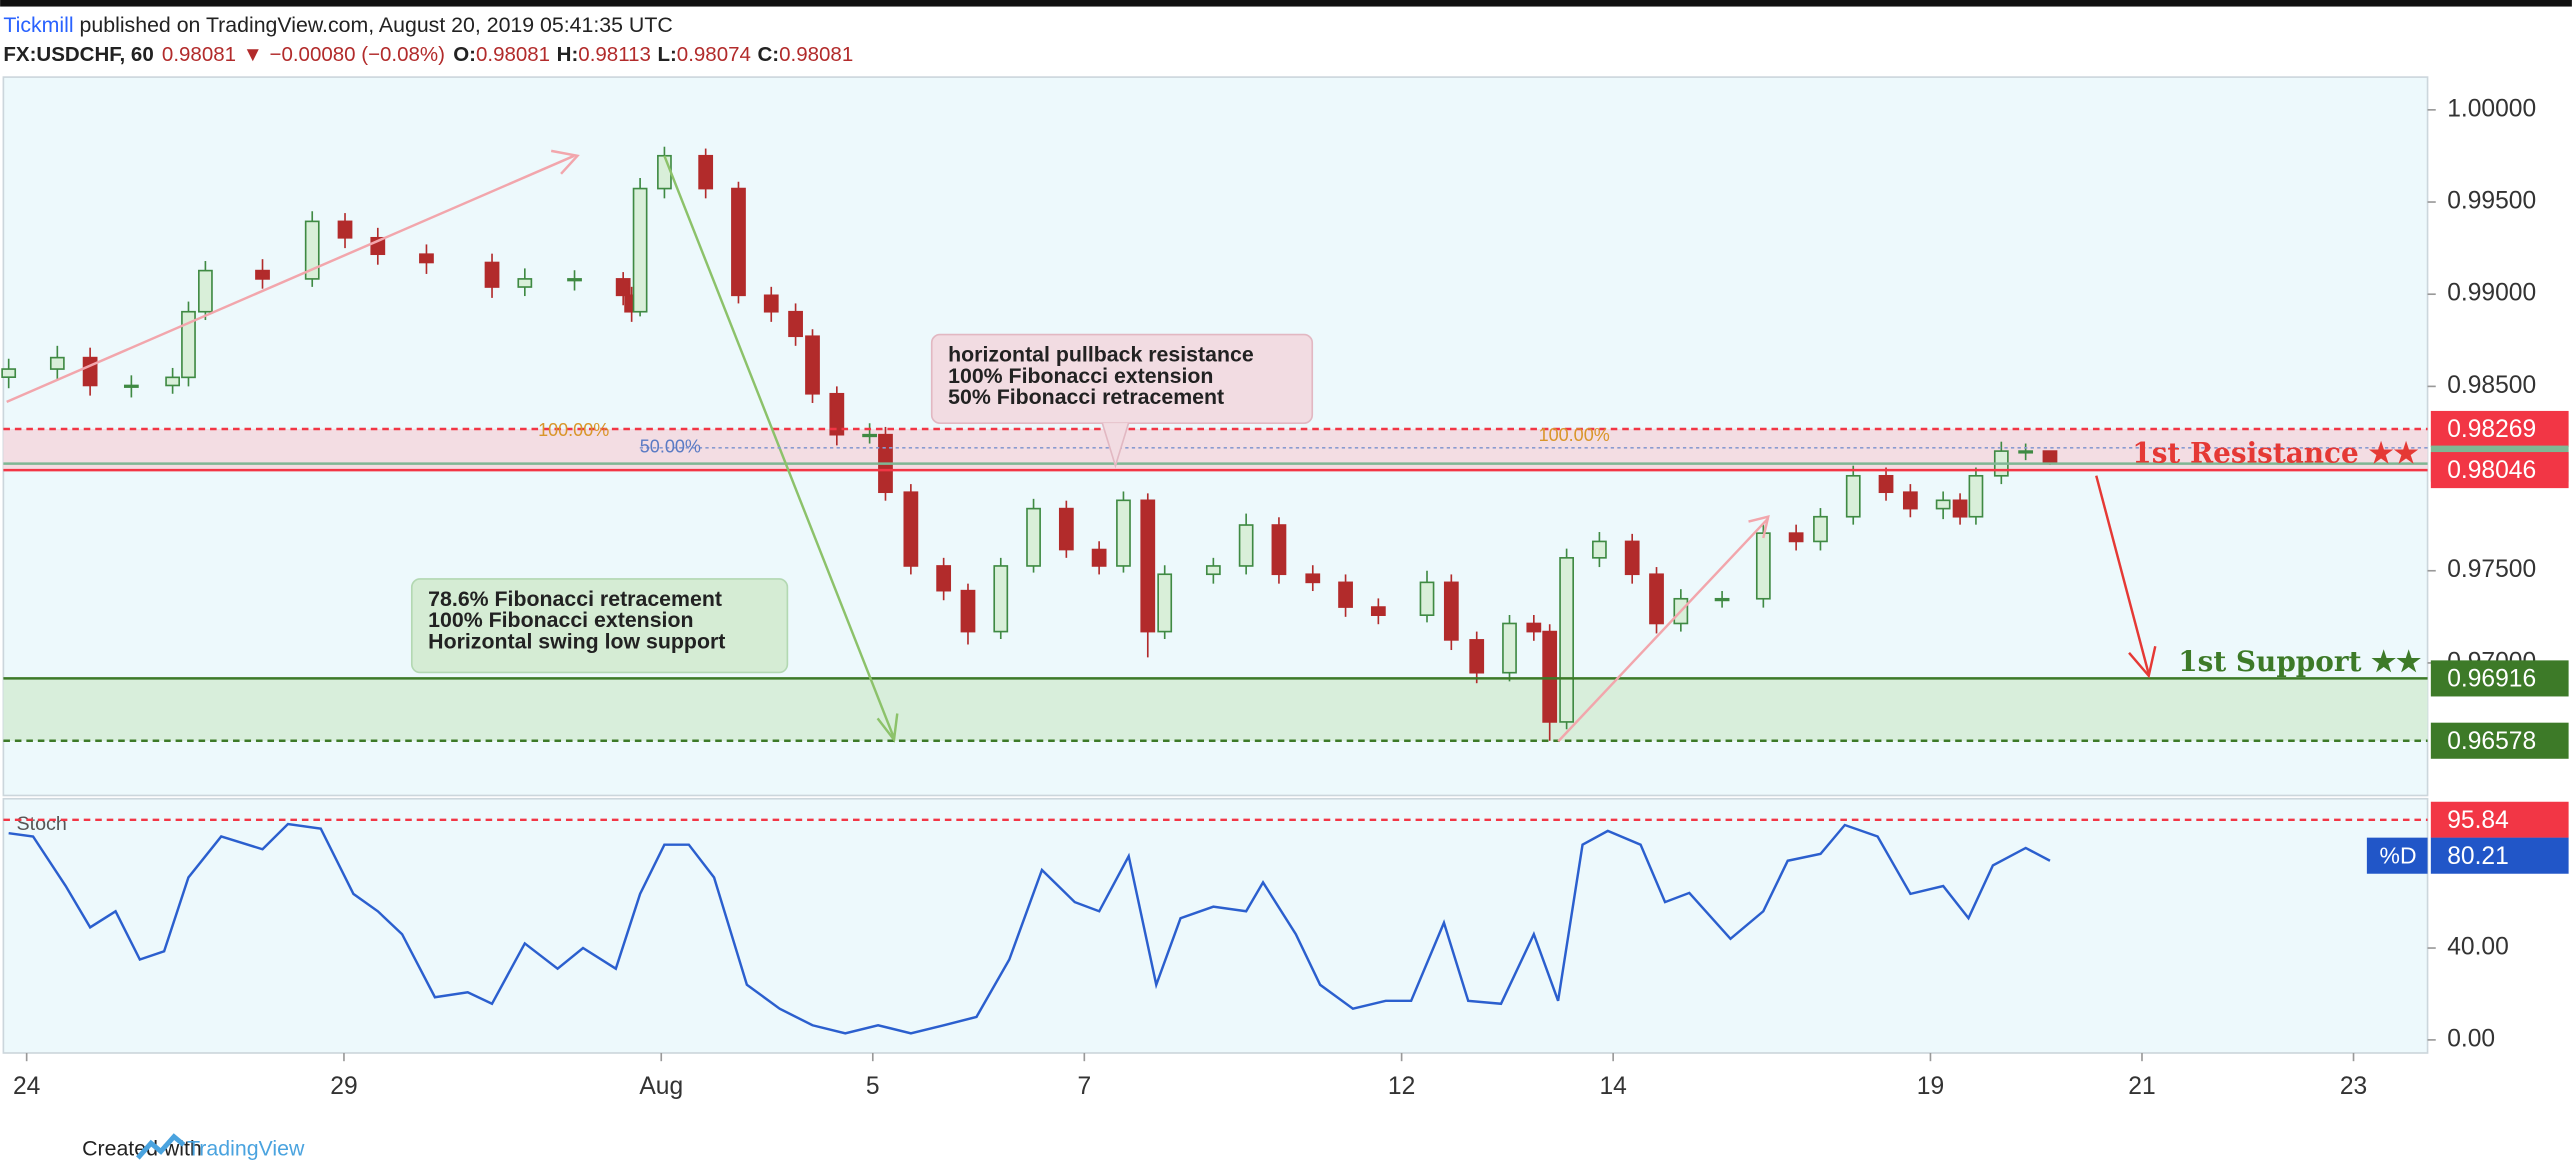  What do you see at coordinates (246, 1148) in the screenshot?
I see `footer-brand: TradingView` at bounding box center [246, 1148].